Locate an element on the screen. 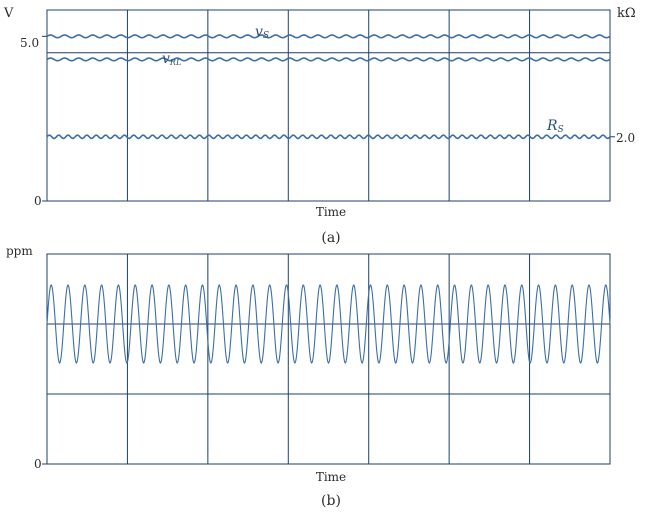  y-tick-label-5-a: 5.0 is located at coordinates (29, 43).